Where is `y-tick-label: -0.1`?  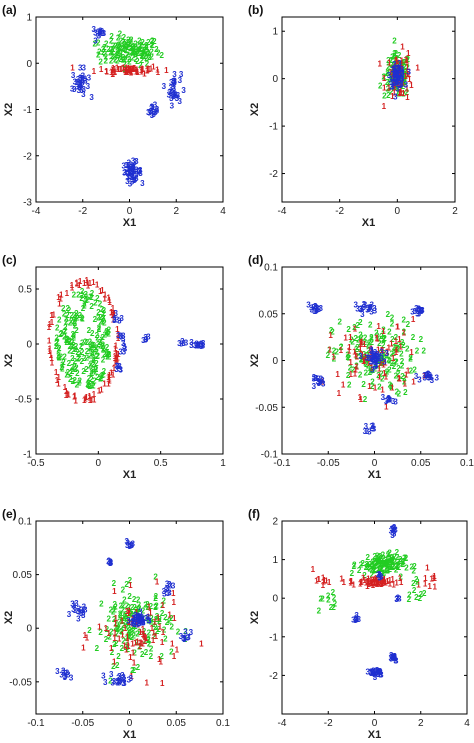
y-tick-label: -0.1 is located at coordinates (270, 455).